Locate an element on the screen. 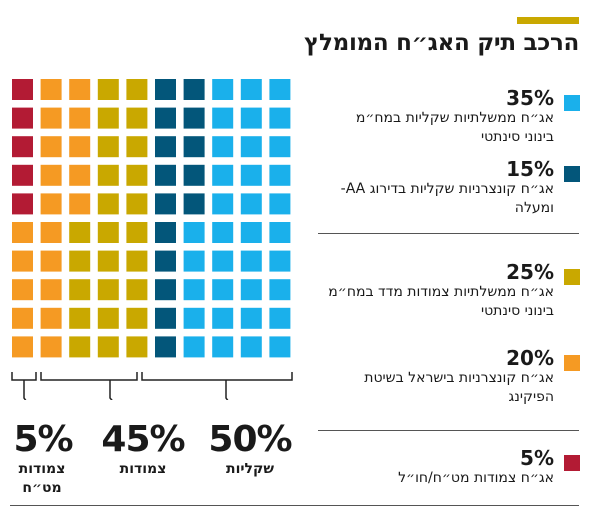 Image resolution: width=589 pixels, height=513 pixels. legend-desc: אג״ח ממשלתיות שקליות במח״מ בינוני סינתטי is located at coordinates (454, 127).